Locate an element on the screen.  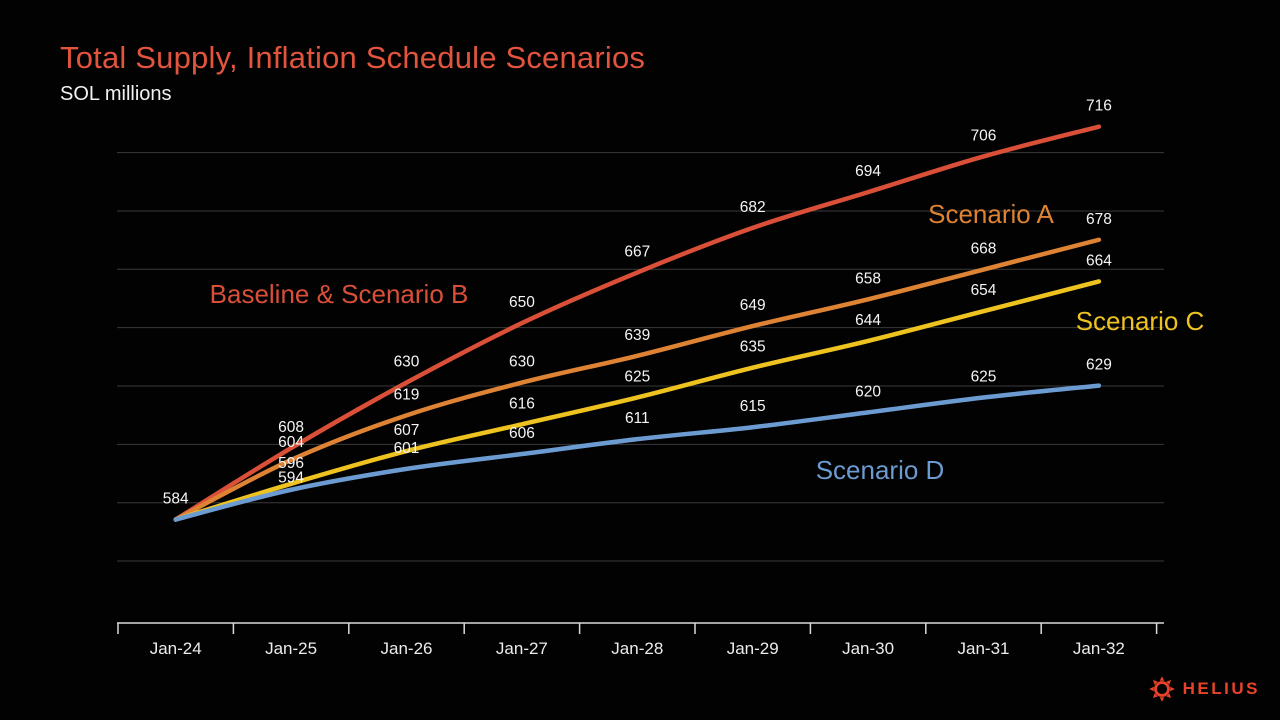
data-label: 654 is located at coordinates (984, 290).